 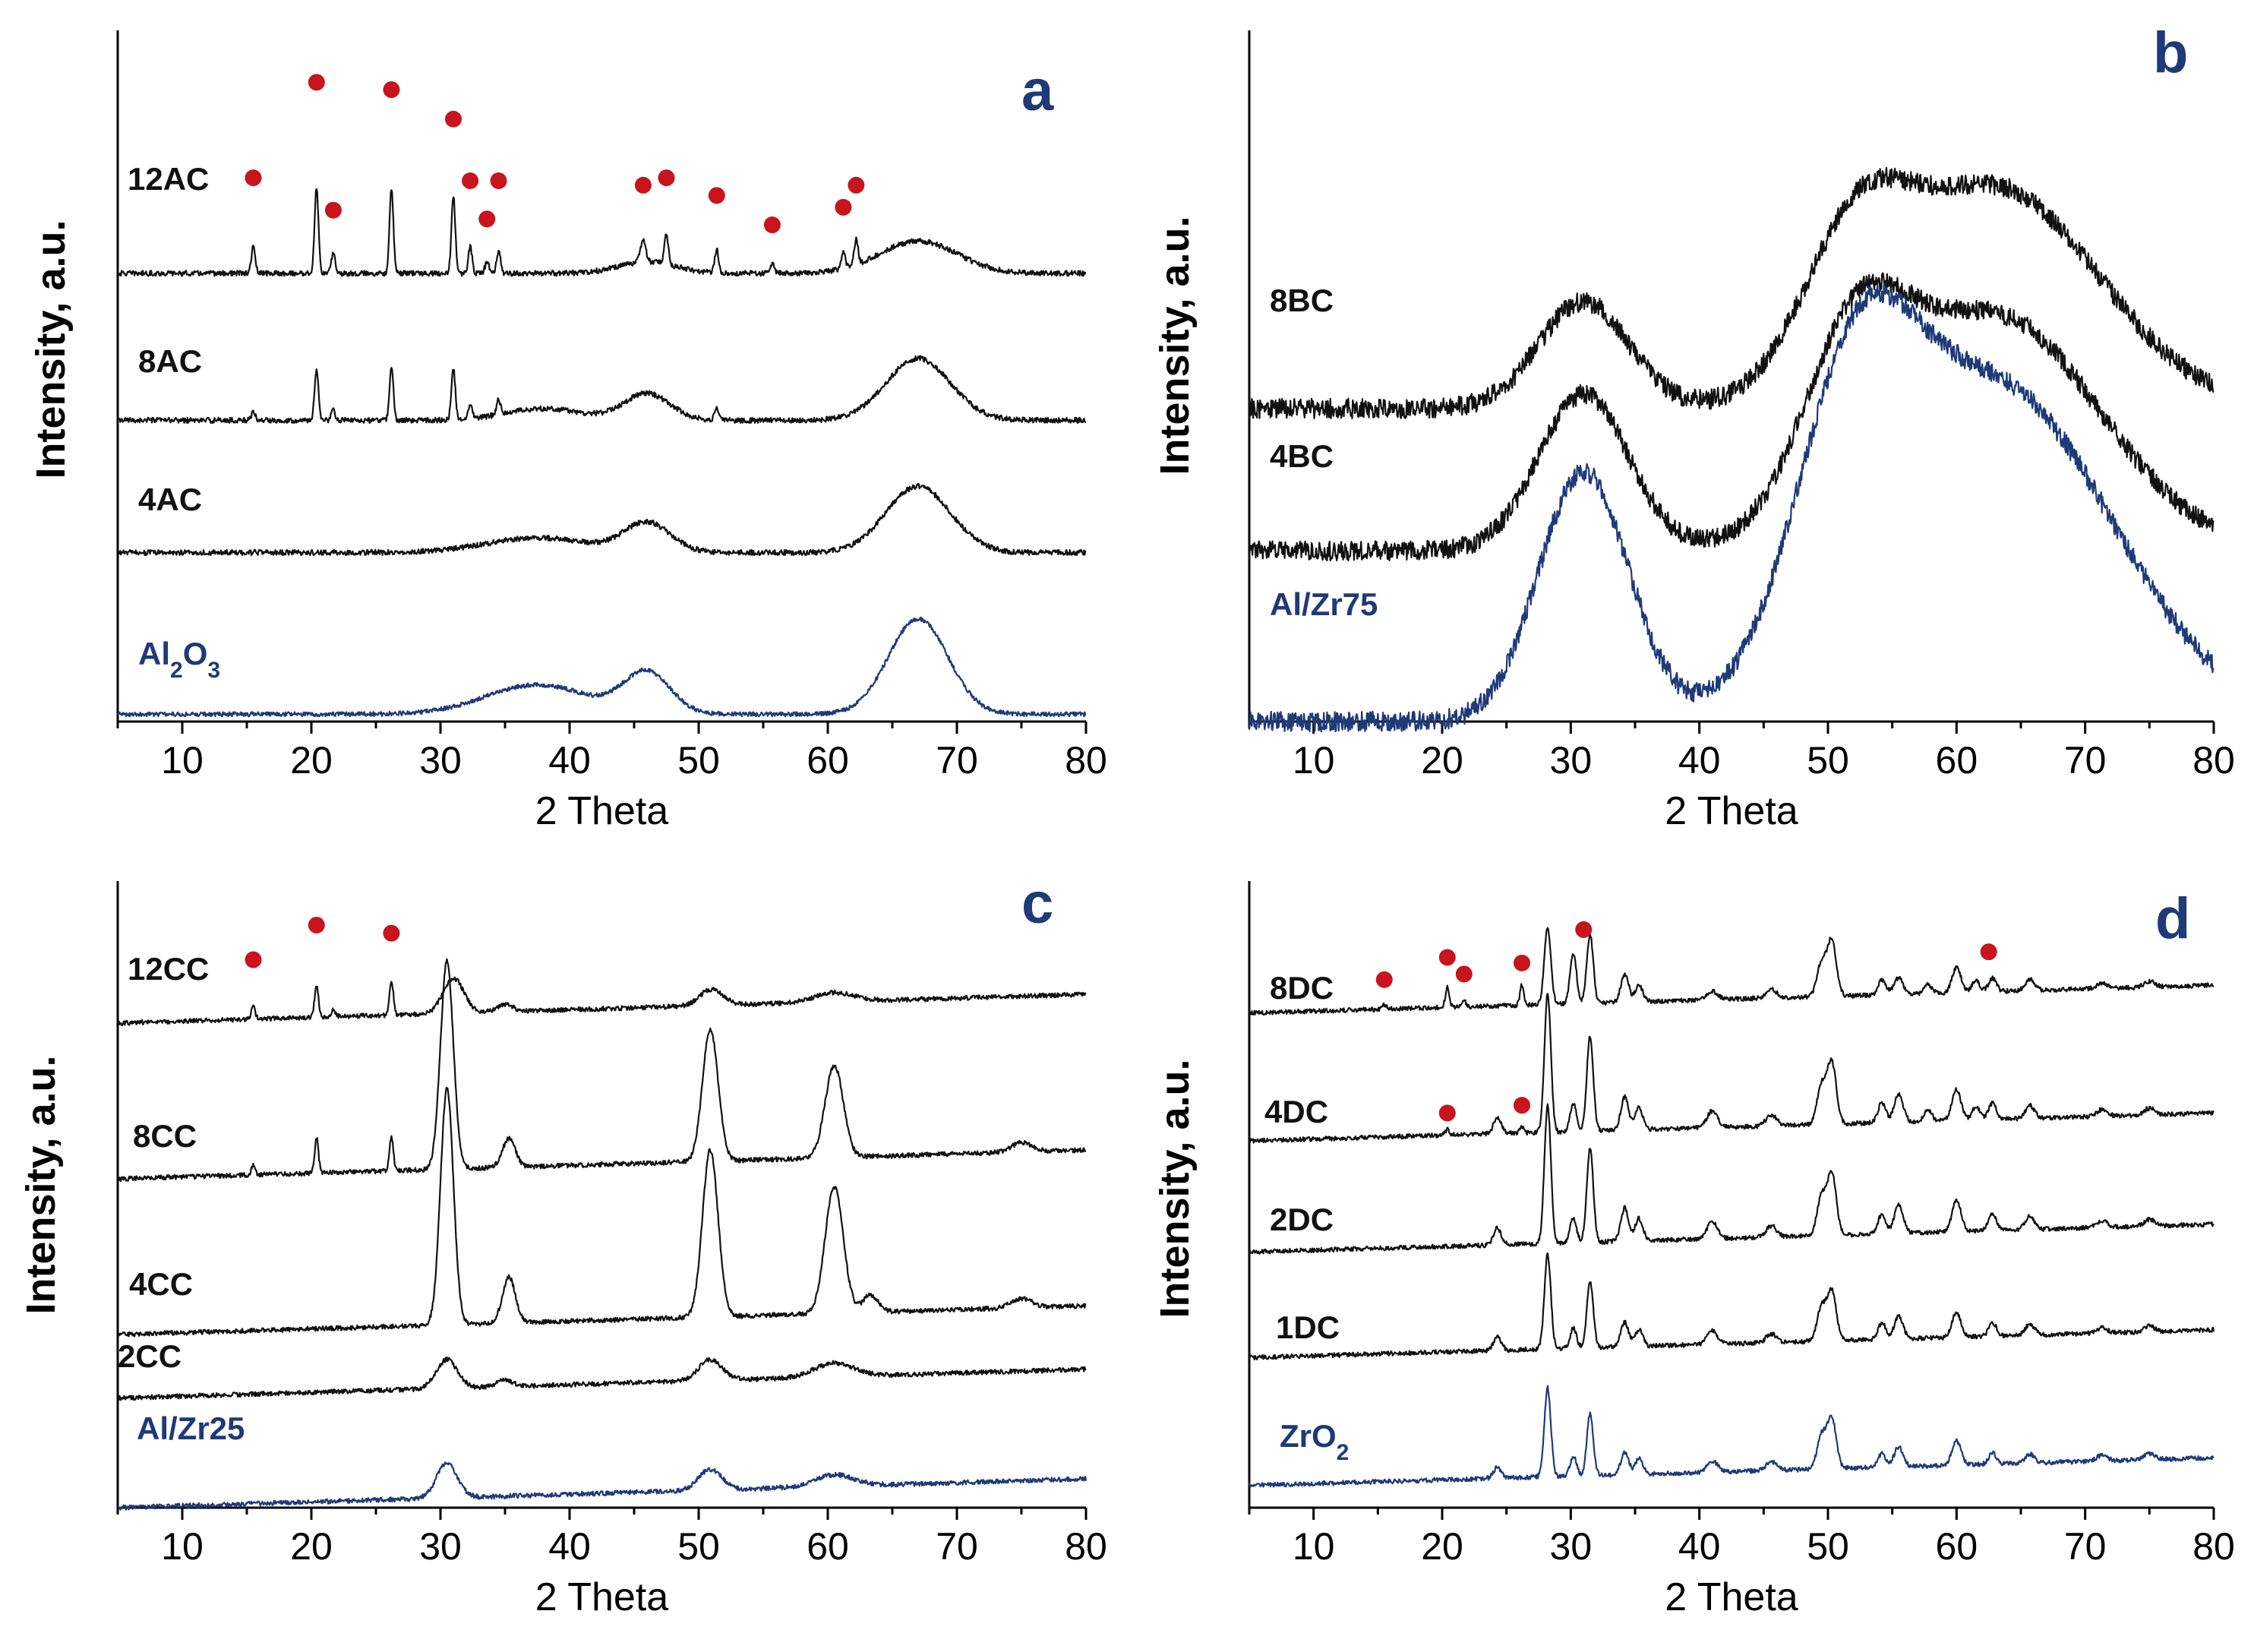 What do you see at coordinates (2170, 53) in the screenshot?
I see `panel-label: b` at bounding box center [2170, 53].